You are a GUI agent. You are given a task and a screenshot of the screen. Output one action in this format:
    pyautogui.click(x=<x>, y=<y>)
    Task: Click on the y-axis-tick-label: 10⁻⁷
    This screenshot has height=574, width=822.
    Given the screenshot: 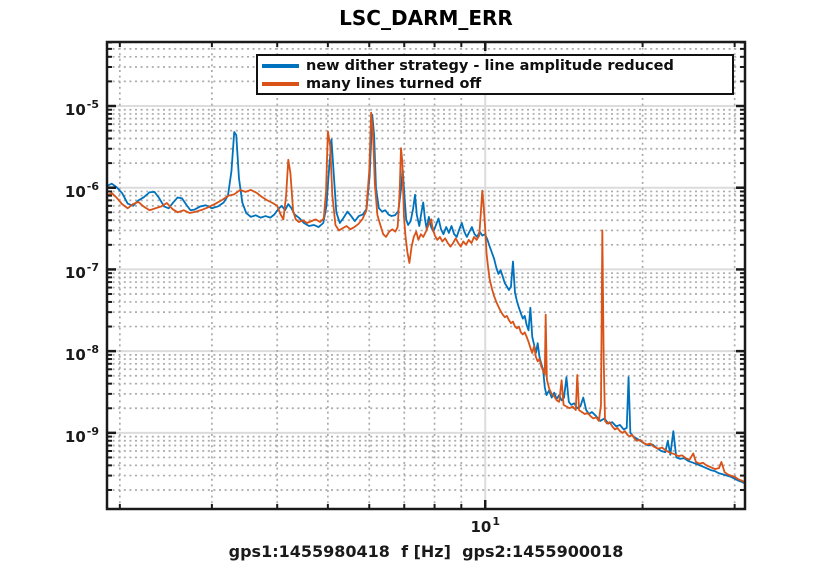 What is the action you would take?
    pyautogui.click(x=81, y=272)
    